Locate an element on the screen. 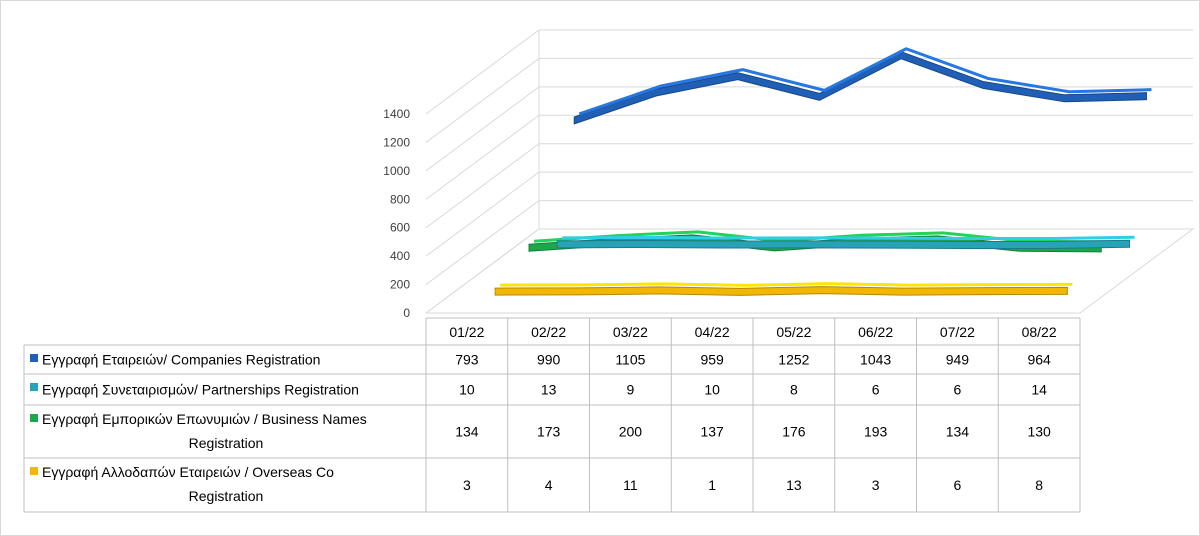 The width and height of the screenshot is (1200, 536). data-label: 1105 is located at coordinates (630, 360).